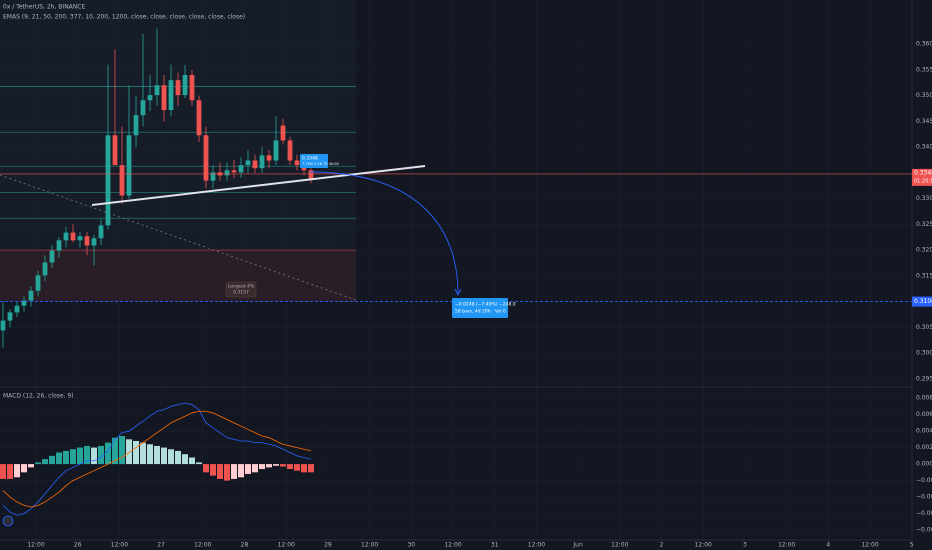 This screenshot has height=550, width=932. What do you see at coordinates (241, 287) in the screenshot?
I see `zone-label: Longest 4%` at bounding box center [241, 287].